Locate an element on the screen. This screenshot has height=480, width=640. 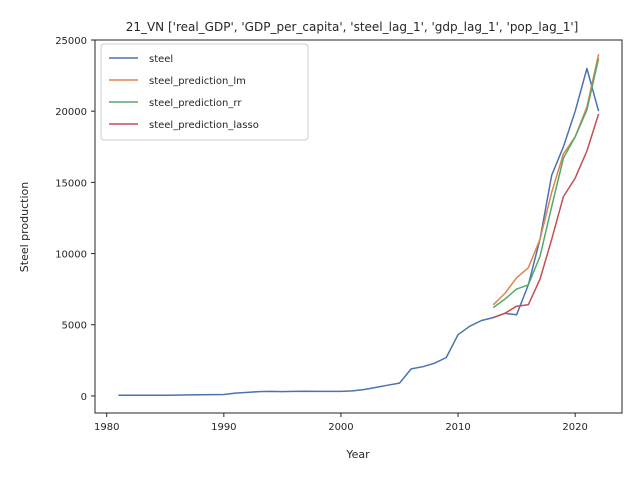
x-tick-label: 1980 is located at coordinates (106, 427).